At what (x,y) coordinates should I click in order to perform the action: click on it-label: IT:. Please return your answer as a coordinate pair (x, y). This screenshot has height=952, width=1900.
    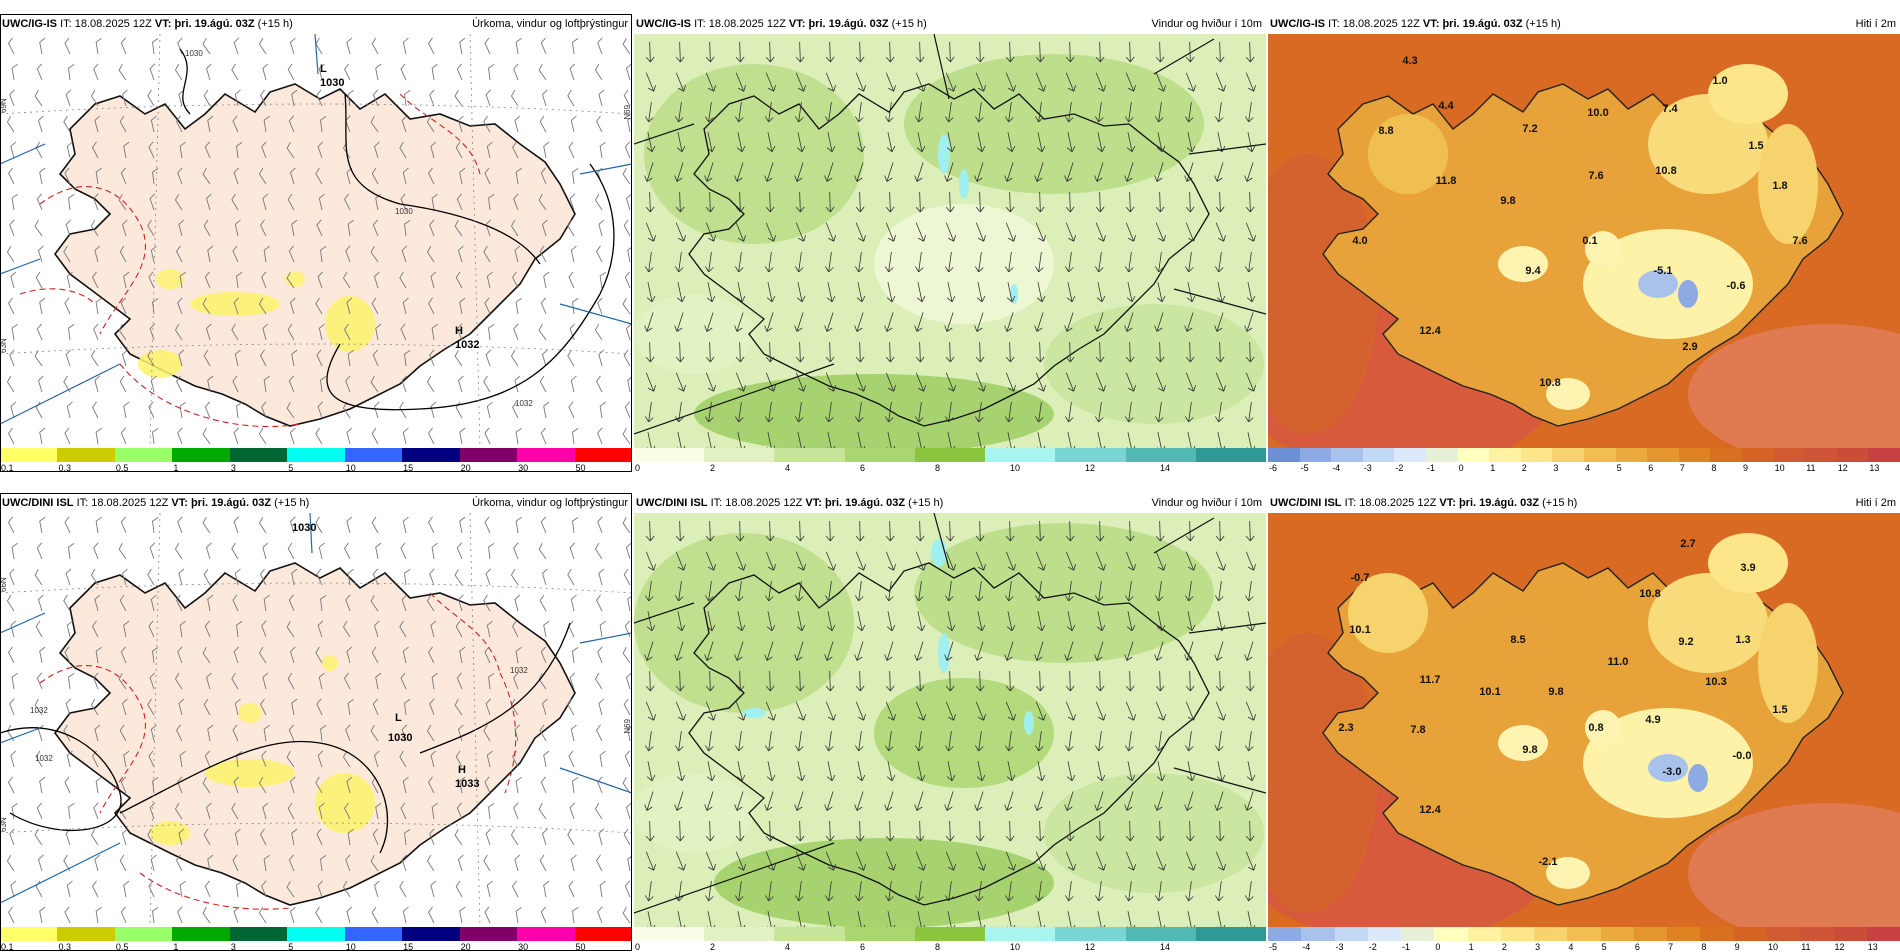
    Looking at the image, I should click on (66, 24).